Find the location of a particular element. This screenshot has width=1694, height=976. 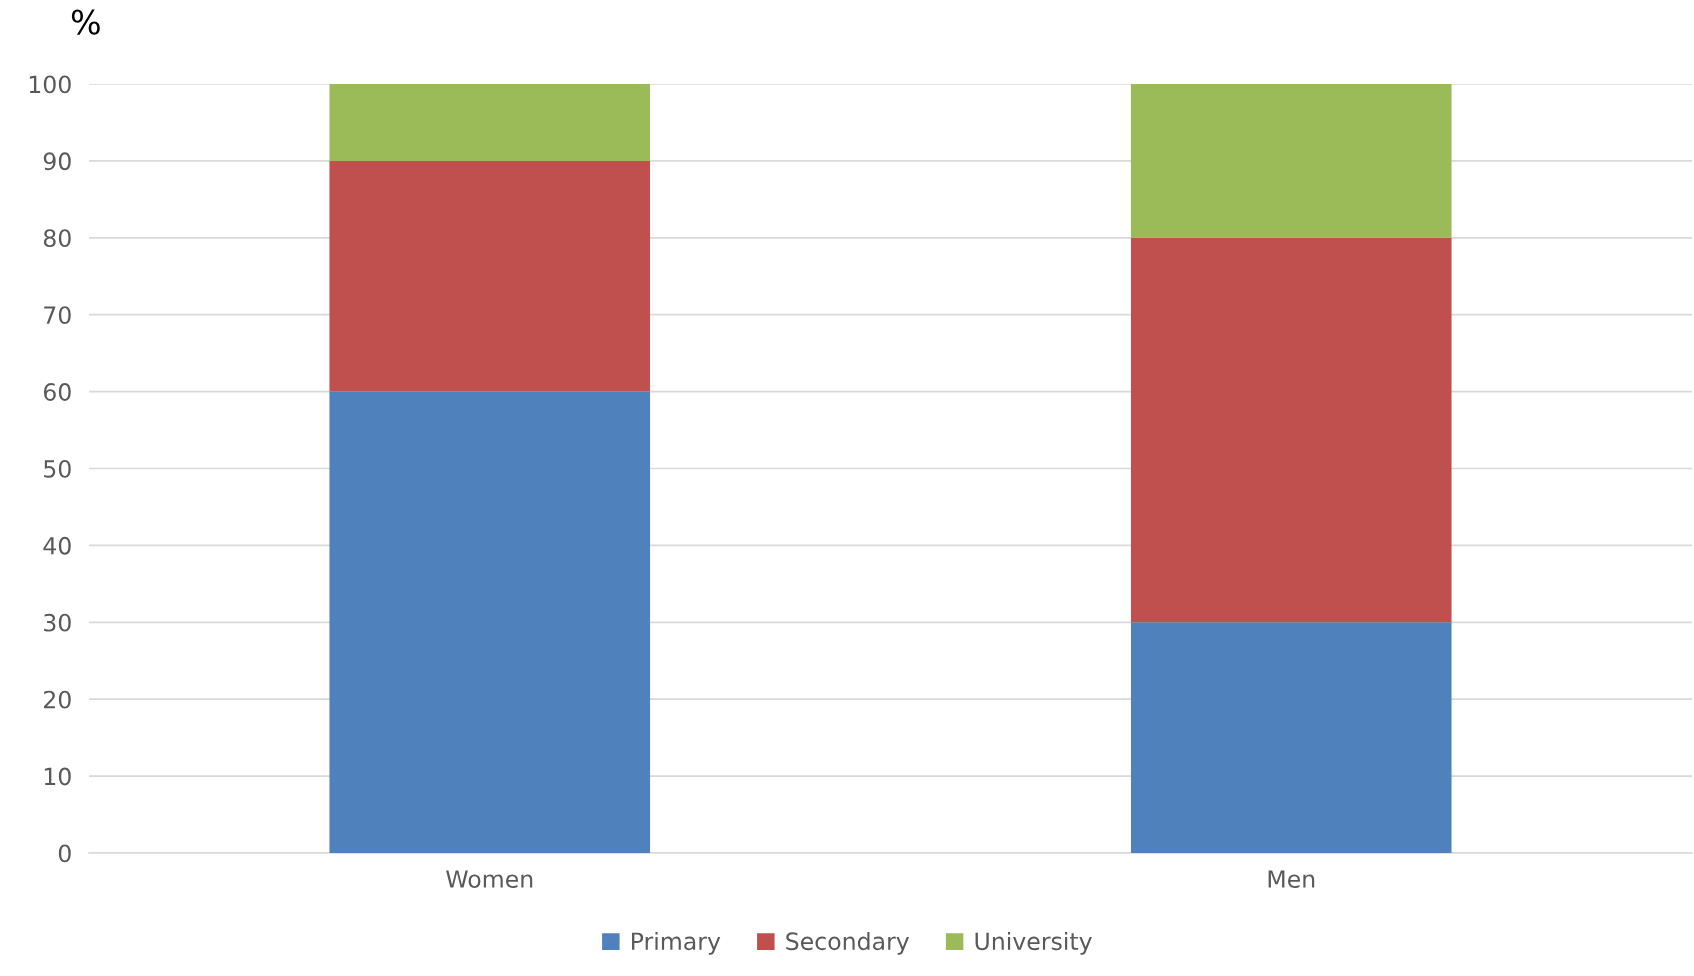

y-tick-label: 40 is located at coordinates (57, 545).